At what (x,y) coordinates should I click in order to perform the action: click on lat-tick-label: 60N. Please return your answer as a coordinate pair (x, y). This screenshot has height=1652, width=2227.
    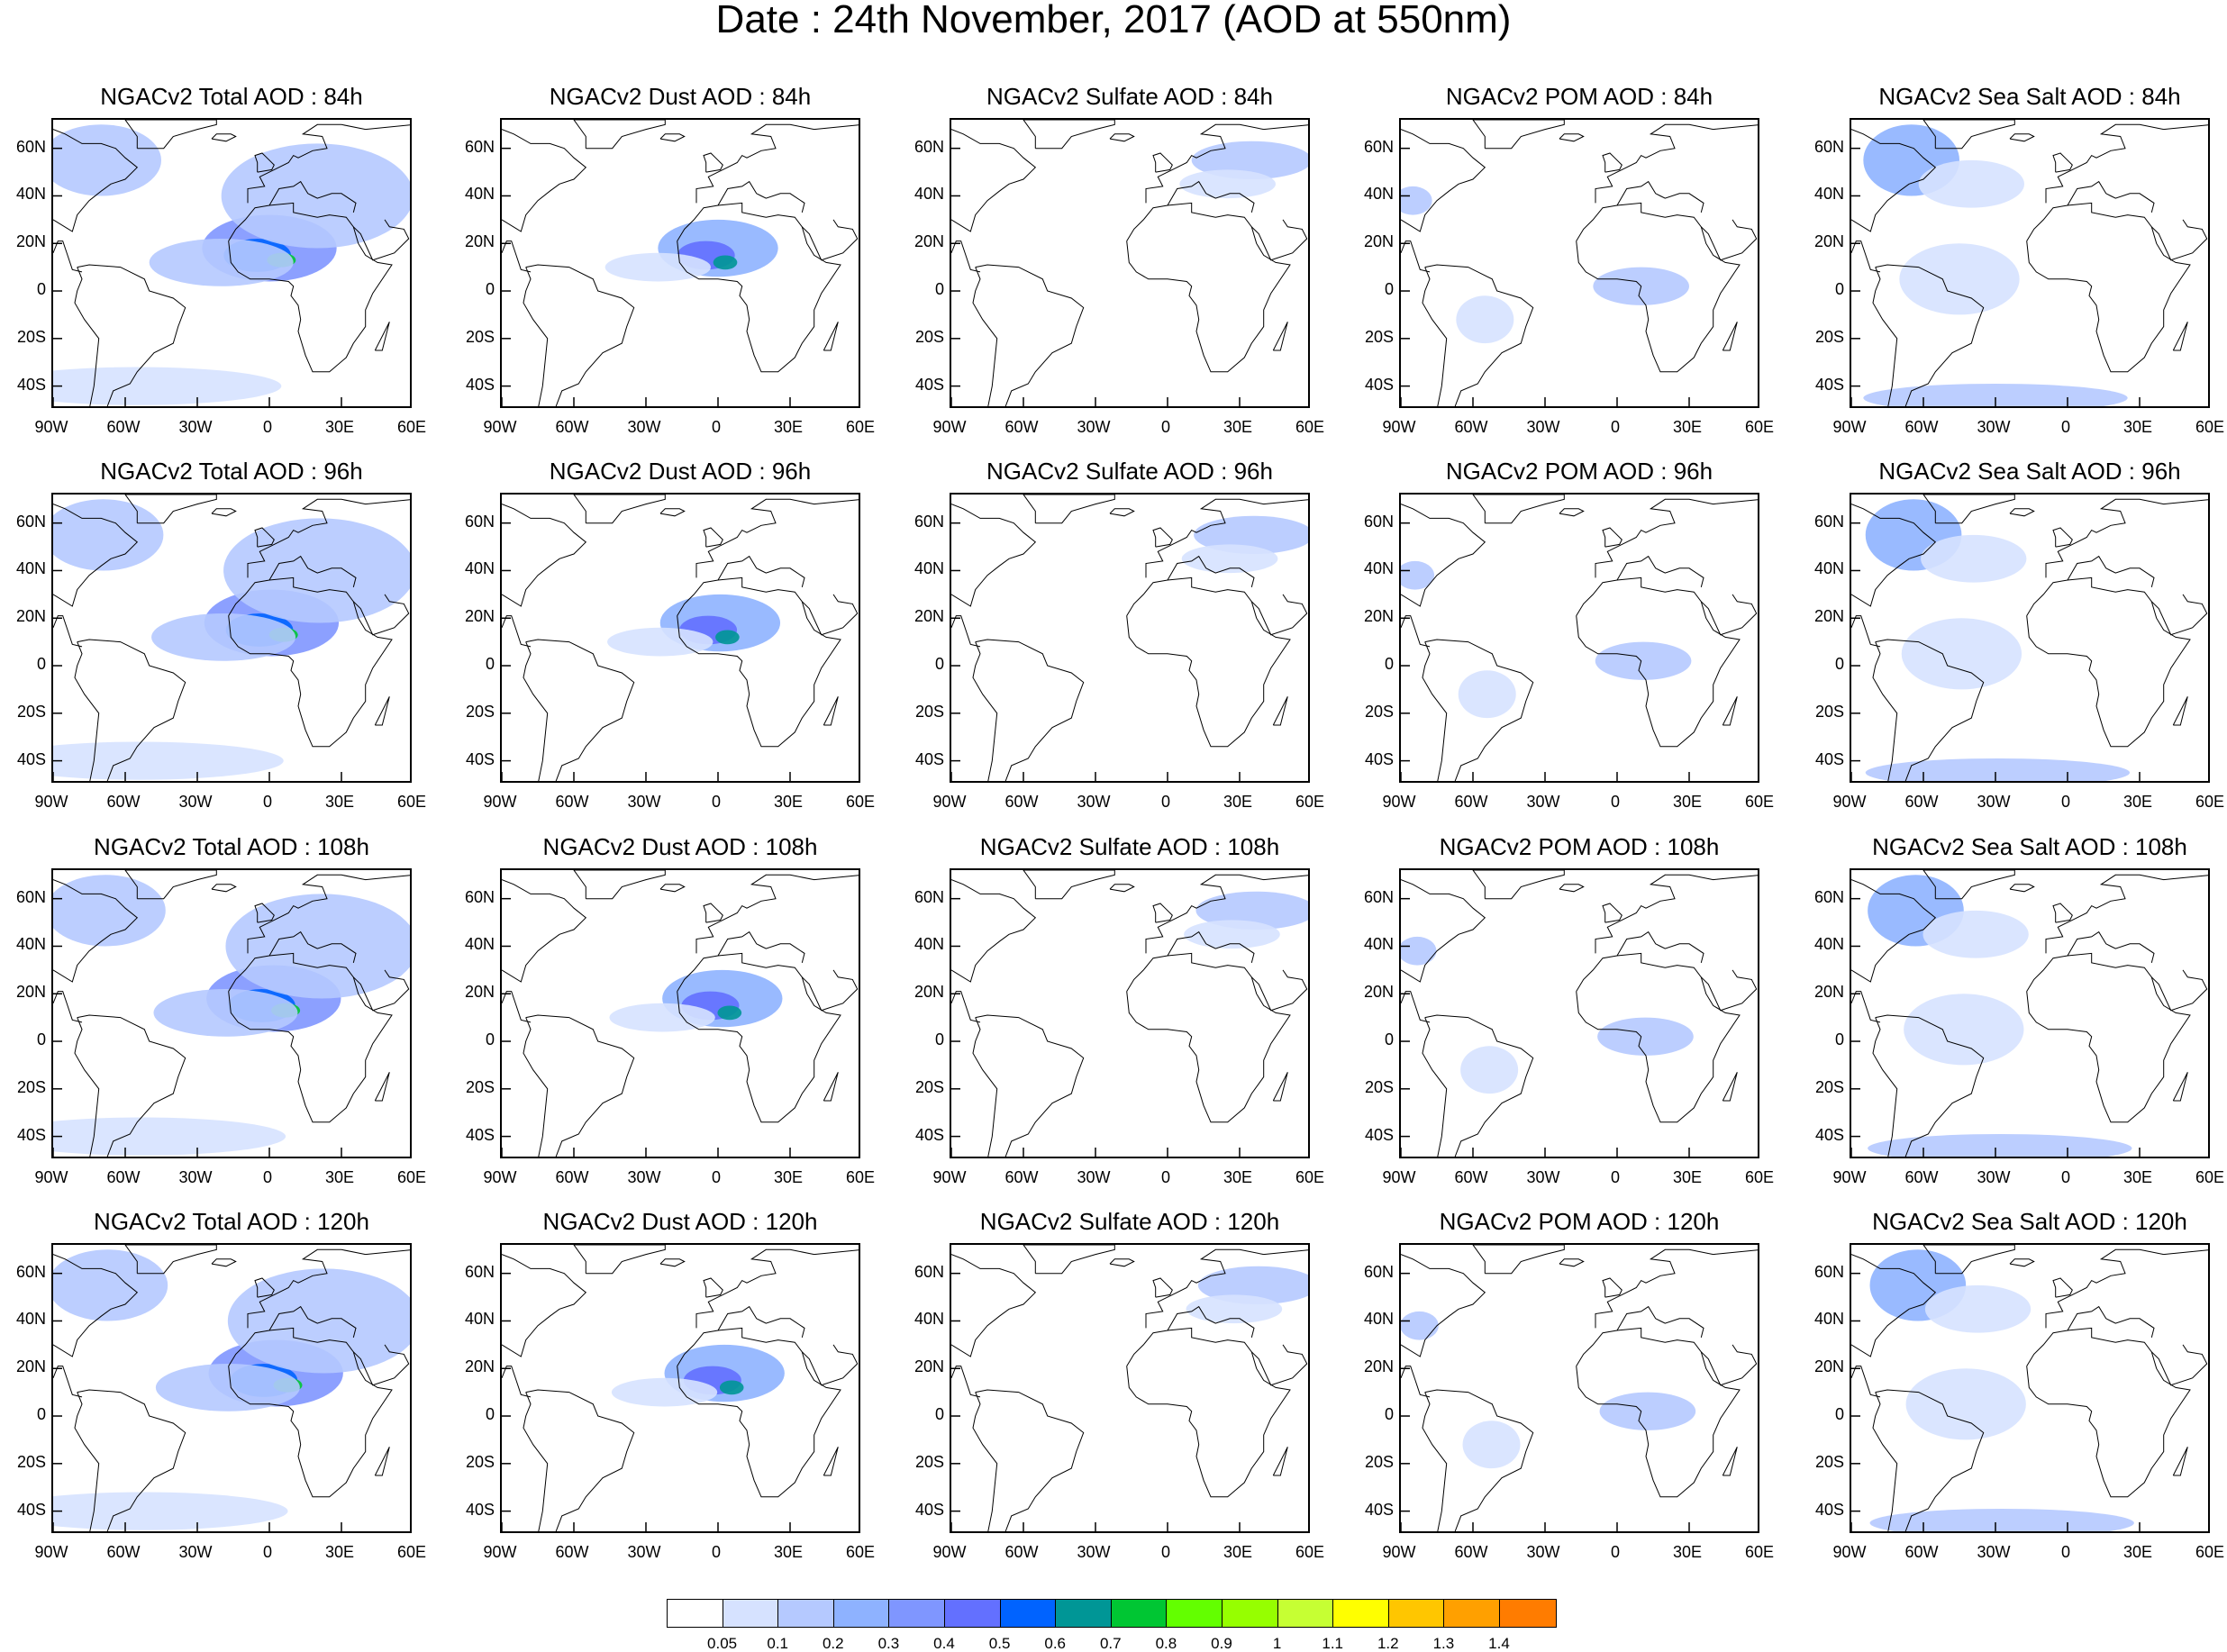
    Looking at the image, I should click on (479, 896).